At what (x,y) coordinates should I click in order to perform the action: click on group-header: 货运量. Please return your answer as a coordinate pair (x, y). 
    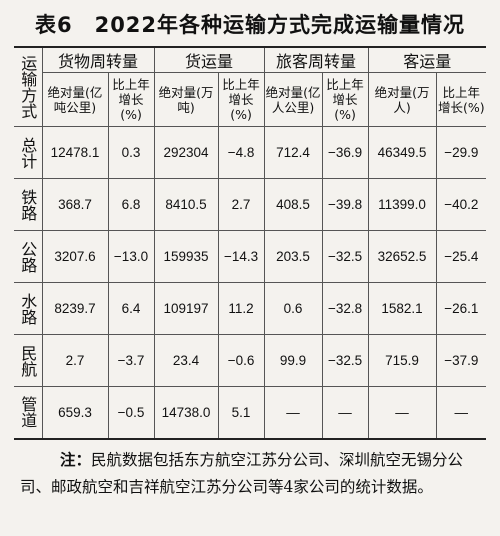
    Looking at the image, I should click on (209, 60).